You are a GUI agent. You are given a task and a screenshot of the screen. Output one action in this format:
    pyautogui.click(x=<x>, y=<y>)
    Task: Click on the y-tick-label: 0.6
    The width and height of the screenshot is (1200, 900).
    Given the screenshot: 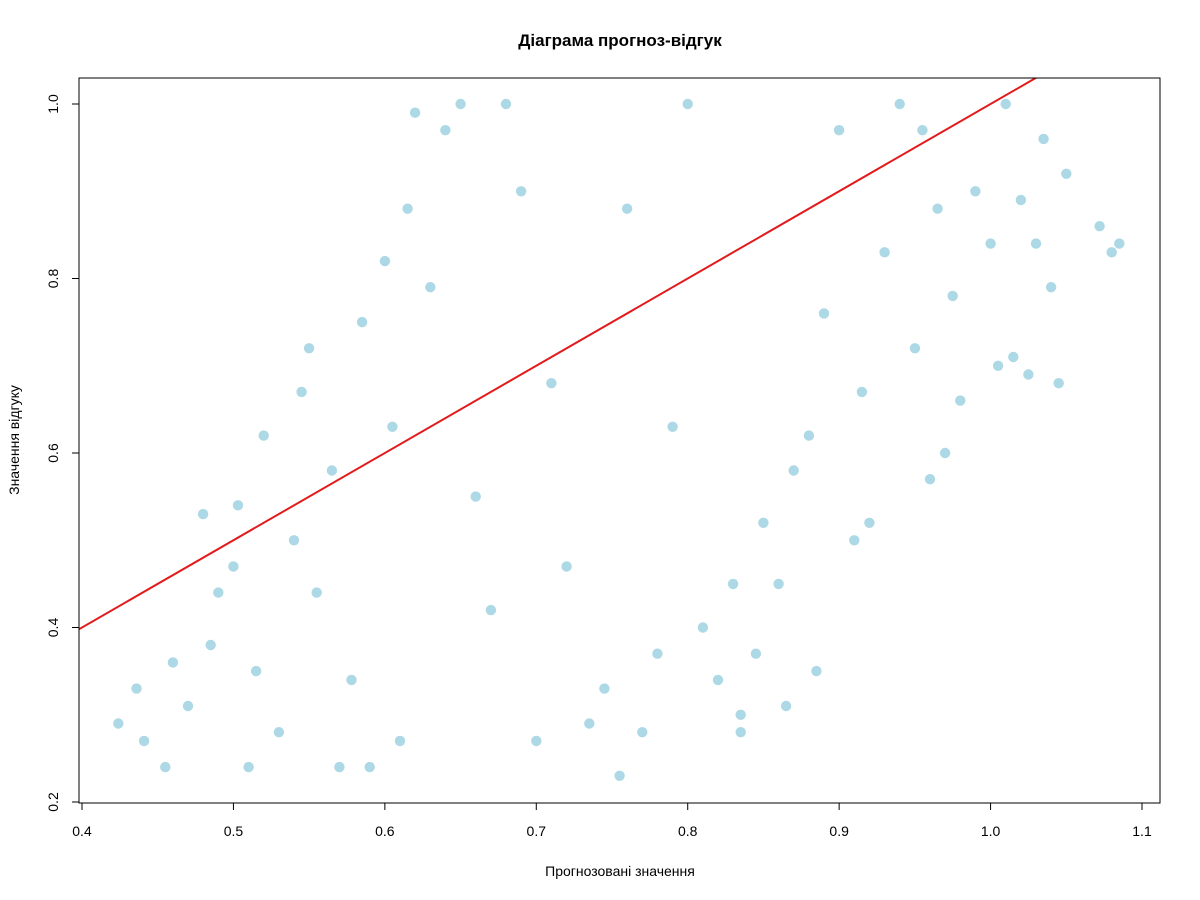 What is the action you would take?
    pyautogui.click(x=53, y=453)
    